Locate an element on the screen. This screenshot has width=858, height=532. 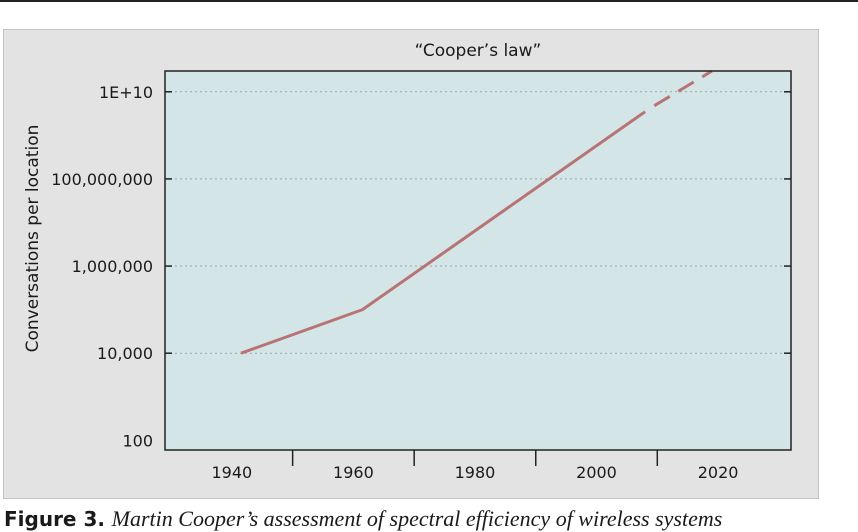
y-tick-label: 100 is located at coordinates (137, 440).